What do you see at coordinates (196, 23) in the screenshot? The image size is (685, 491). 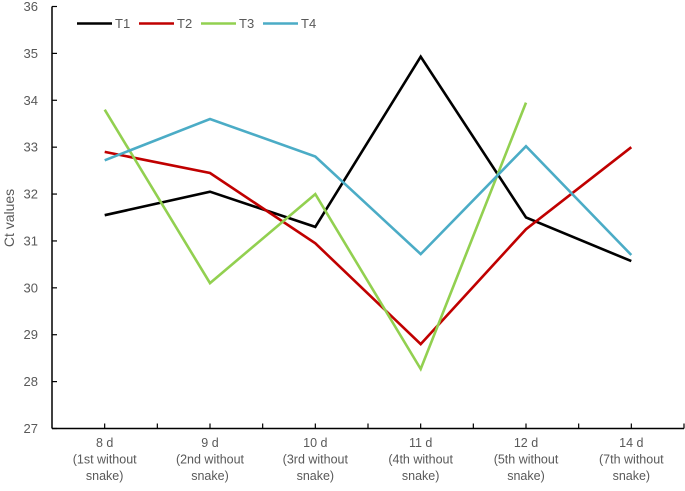 I see `legend: T1 T2 T3 T4` at bounding box center [196, 23].